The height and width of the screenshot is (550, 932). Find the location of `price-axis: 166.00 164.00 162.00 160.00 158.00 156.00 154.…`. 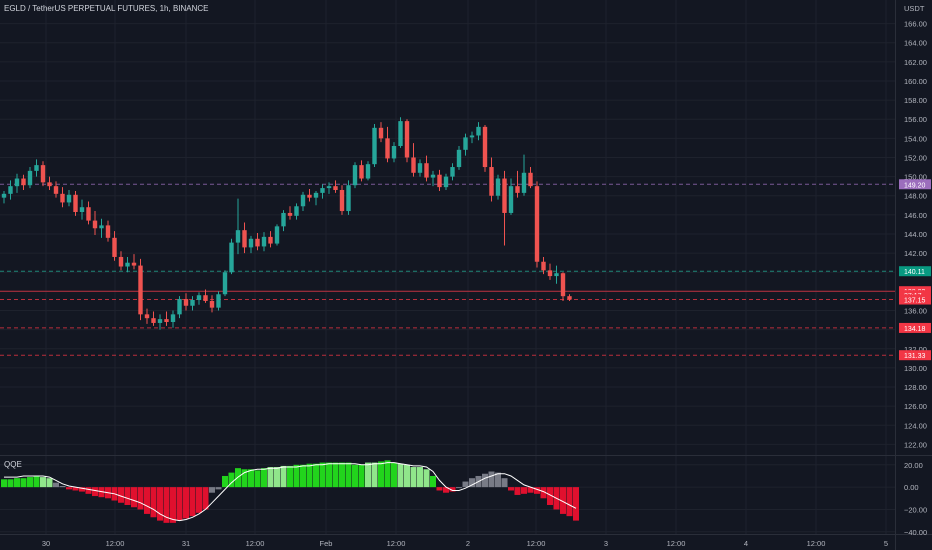

price-axis: 166.00 164.00 162.00 160.00 158.00 156.00 154.… is located at coordinates (915, 235).